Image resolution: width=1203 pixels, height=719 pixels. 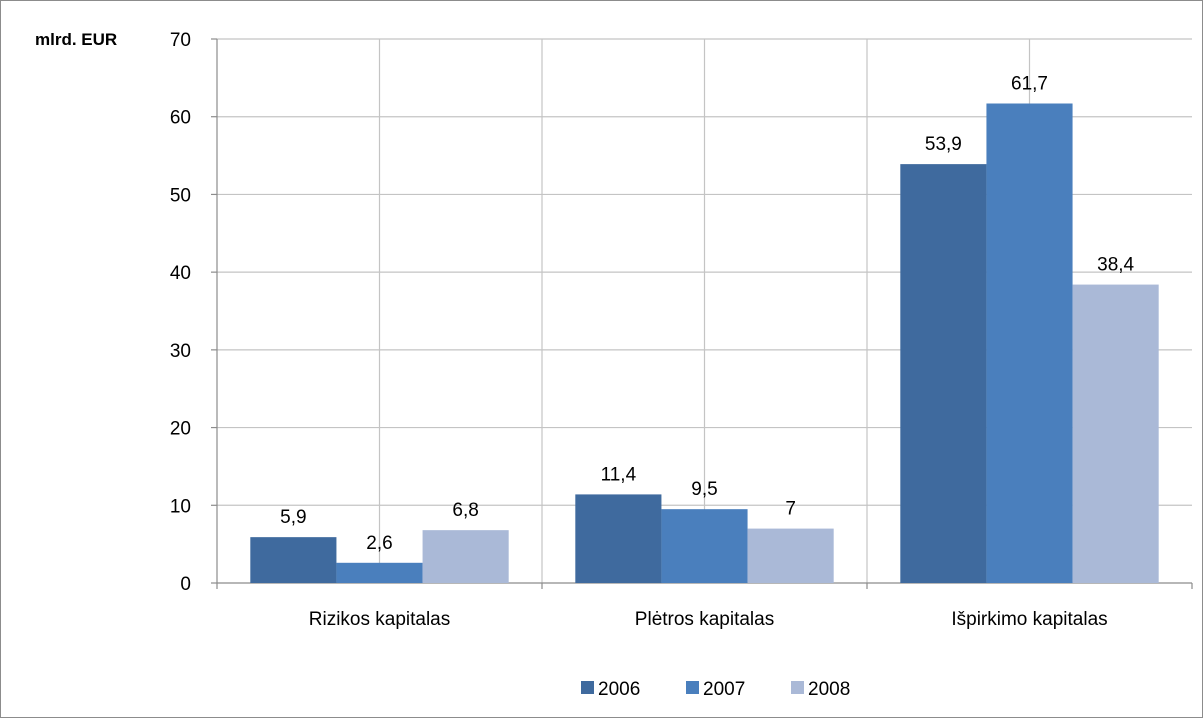 What do you see at coordinates (180, 40) in the screenshot?
I see `y-tick-label: 70` at bounding box center [180, 40].